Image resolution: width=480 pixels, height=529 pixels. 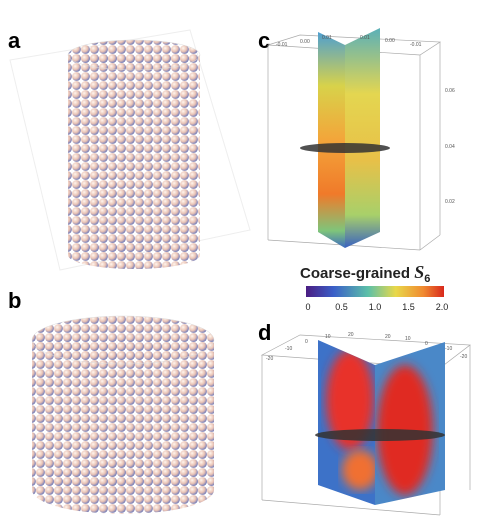 I want to click on colorbar-text: Coarse-grained, so click(x=355, y=273).